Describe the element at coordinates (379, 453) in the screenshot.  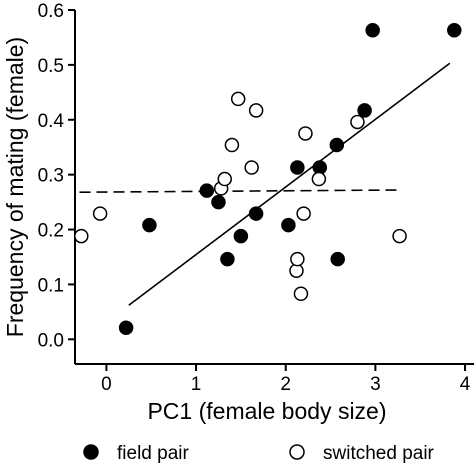
I see `legend-label-switched-pair: switched pair` at that location.